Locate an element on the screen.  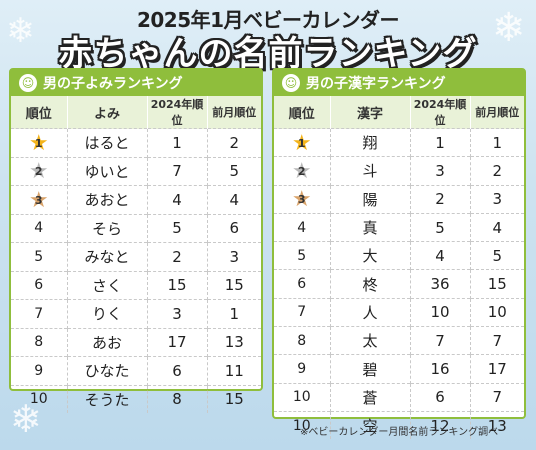
snowflake-icon: ❄ is located at coordinates (509, 28).